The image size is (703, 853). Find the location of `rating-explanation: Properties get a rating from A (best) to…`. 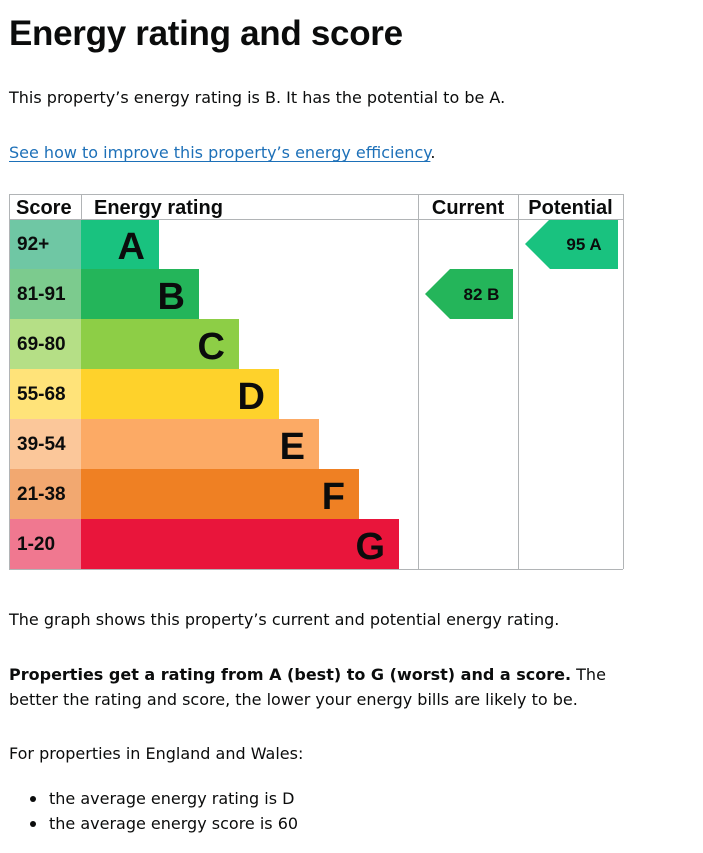

rating-explanation: Properties get a rating from A (best) to… is located at coordinates (329, 687).